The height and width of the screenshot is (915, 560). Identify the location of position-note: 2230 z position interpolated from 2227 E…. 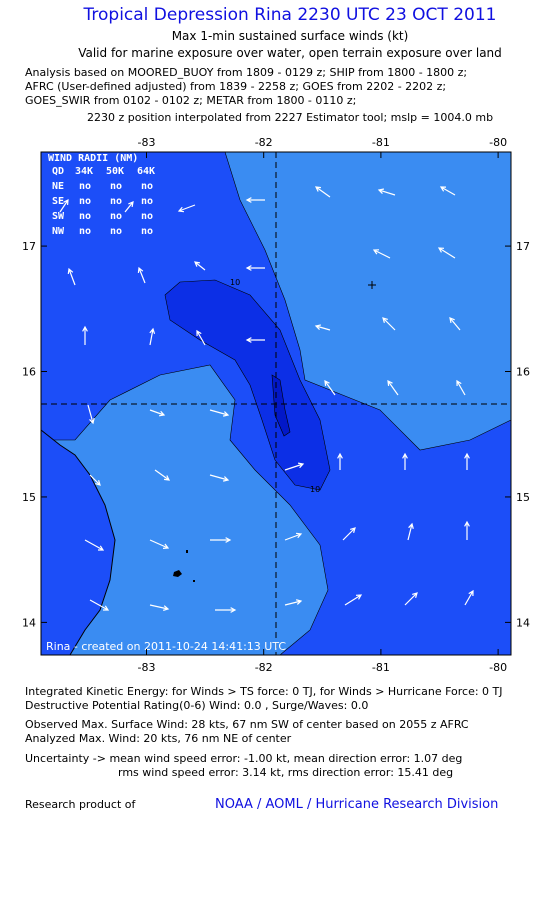
(290, 117).